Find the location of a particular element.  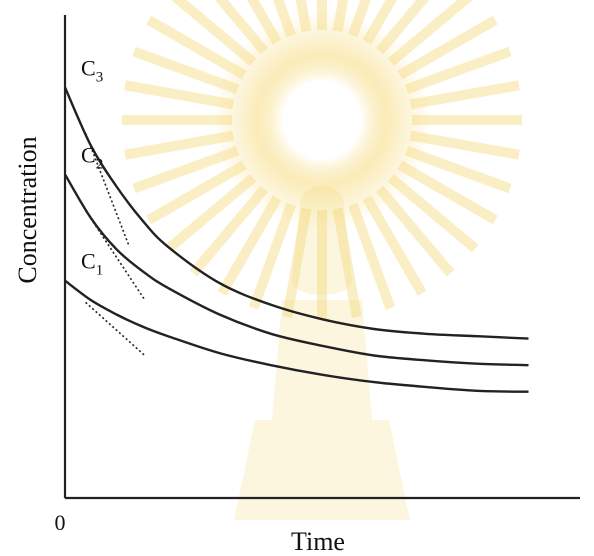

x-tick-label-origin: 0 is located at coordinates (60, 522).